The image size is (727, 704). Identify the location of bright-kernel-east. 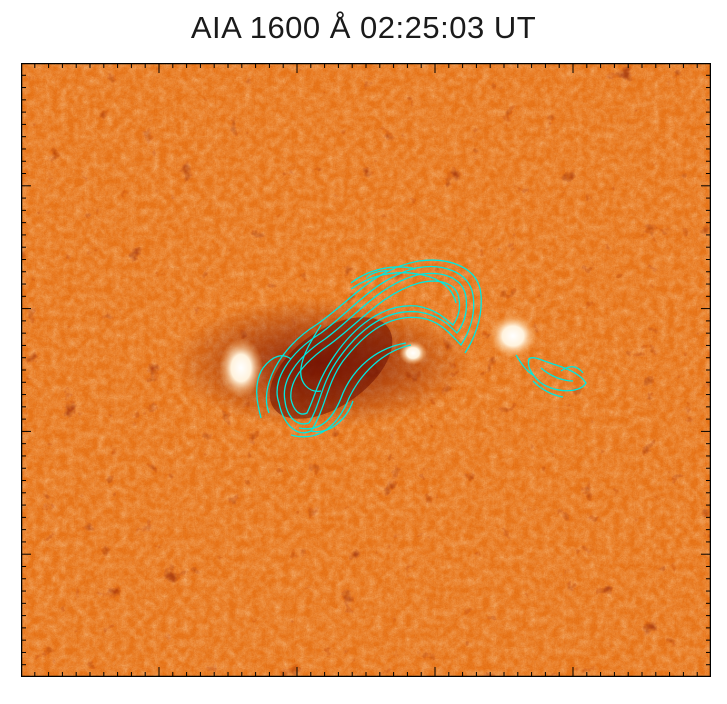
(513, 336).